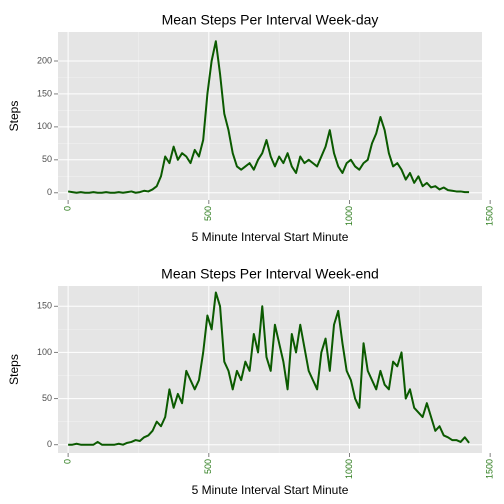 This screenshot has width=504, height=504. Describe the element at coordinates (44, 60) in the screenshot. I see `y-tick-label: 200` at that location.